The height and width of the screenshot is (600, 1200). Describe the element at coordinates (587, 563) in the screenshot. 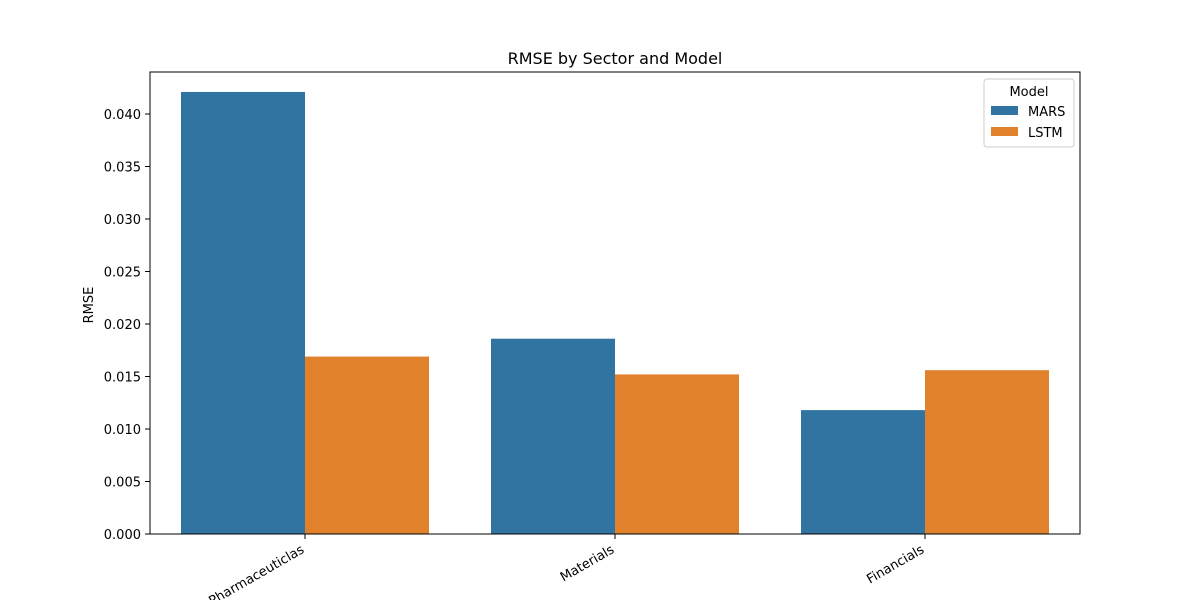

I see `x-tick-label: Materials` at that location.